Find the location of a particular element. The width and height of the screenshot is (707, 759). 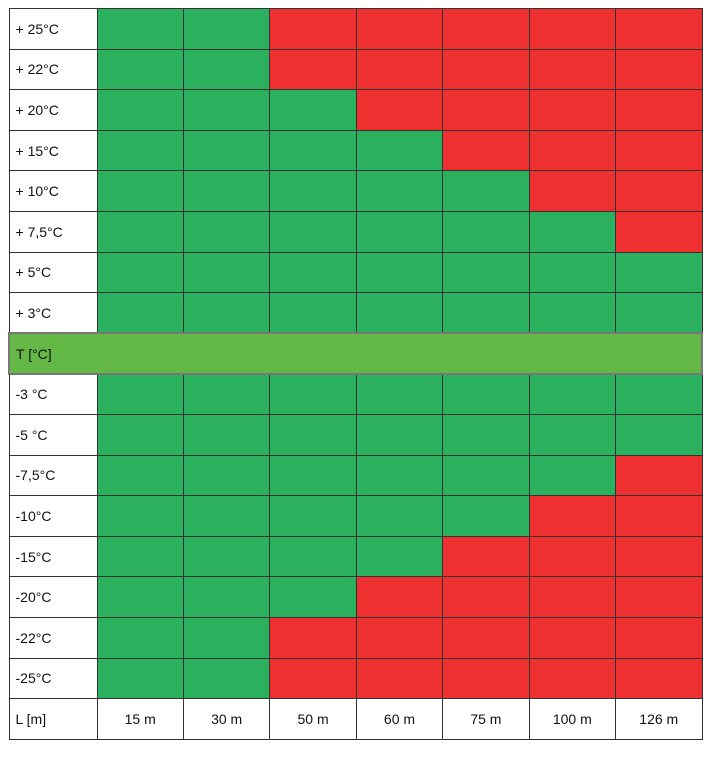

row-label: -15°C is located at coordinates (53, 556).